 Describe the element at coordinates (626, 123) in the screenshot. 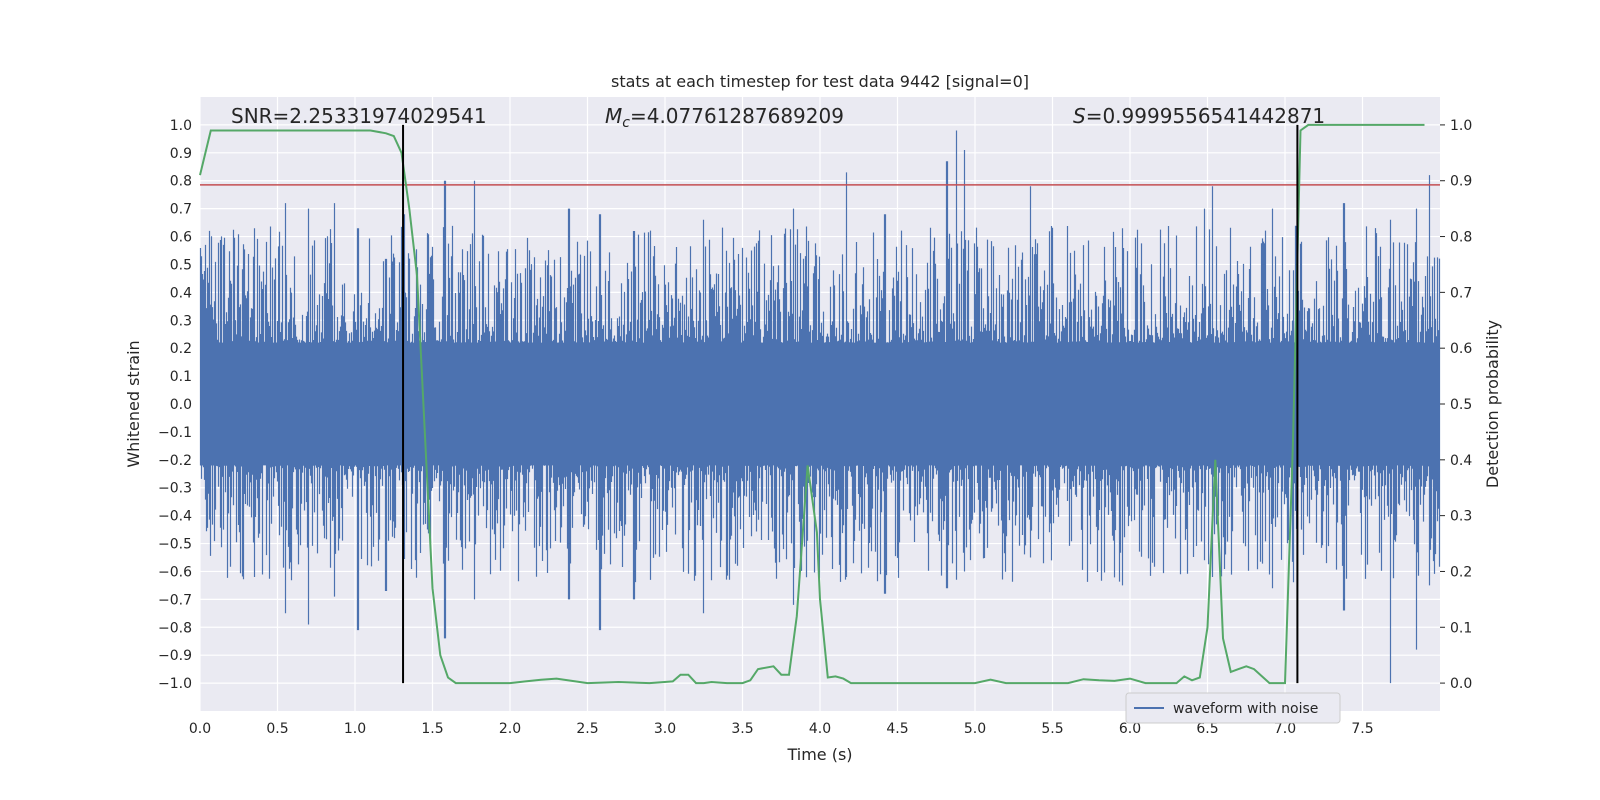

I see `chirp-mass-subscript: c` at that location.